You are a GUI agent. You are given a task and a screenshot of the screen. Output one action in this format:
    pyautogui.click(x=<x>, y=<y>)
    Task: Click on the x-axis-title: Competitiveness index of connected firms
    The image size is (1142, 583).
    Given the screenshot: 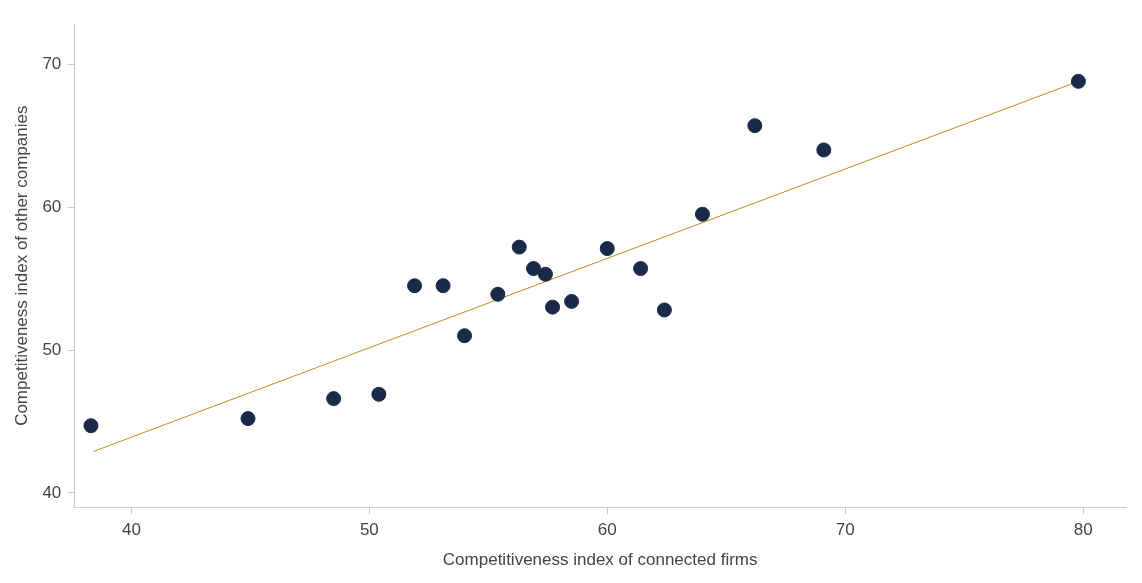 What is the action you would take?
    pyautogui.click(x=600, y=560)
    